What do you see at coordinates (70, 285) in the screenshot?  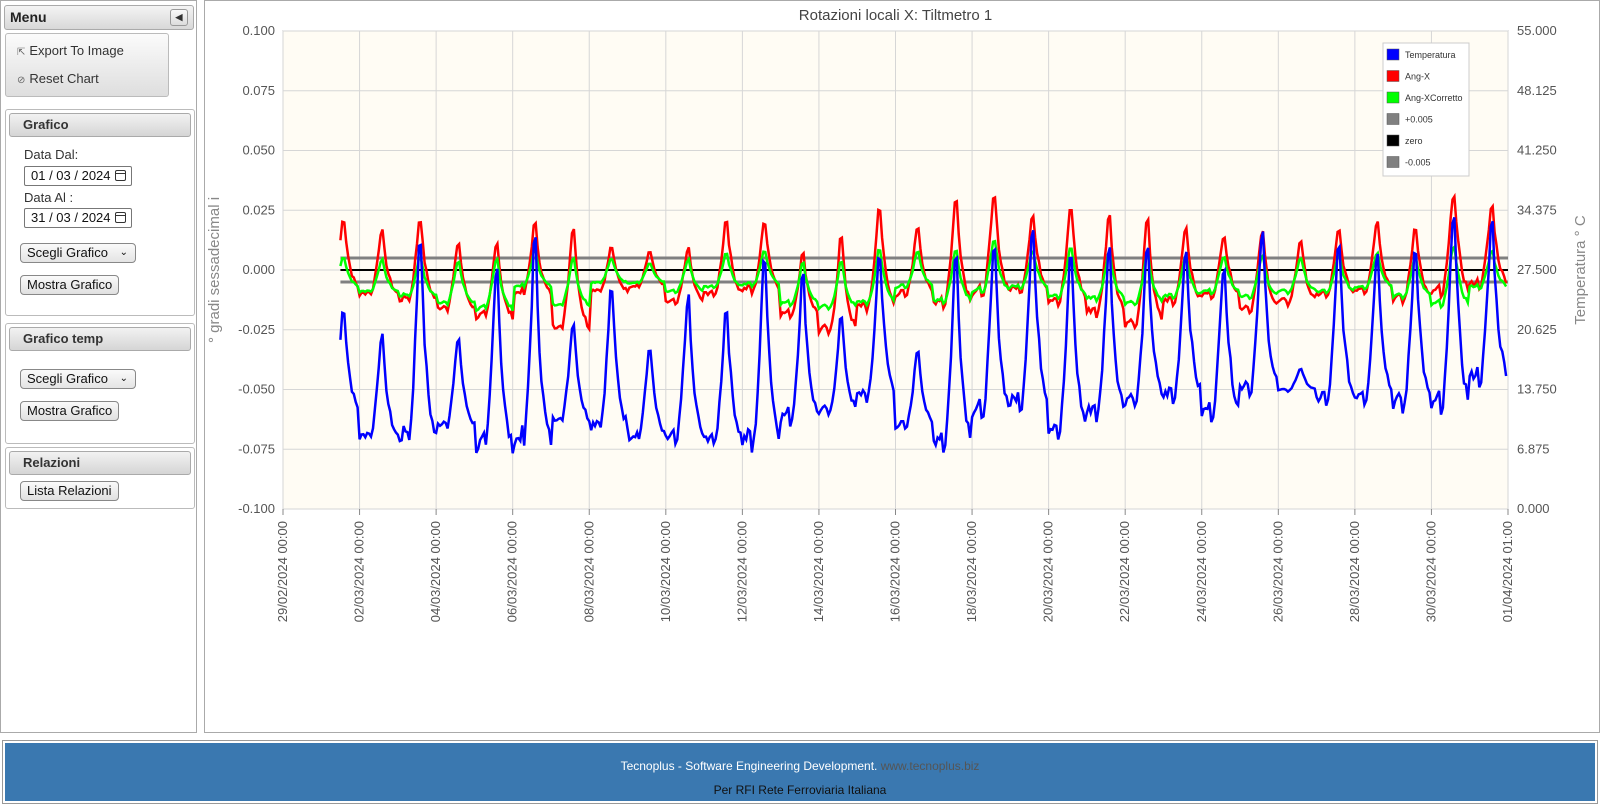 I see `show-chart-button: Mostra Grafico` at bounding box center [70, 285].